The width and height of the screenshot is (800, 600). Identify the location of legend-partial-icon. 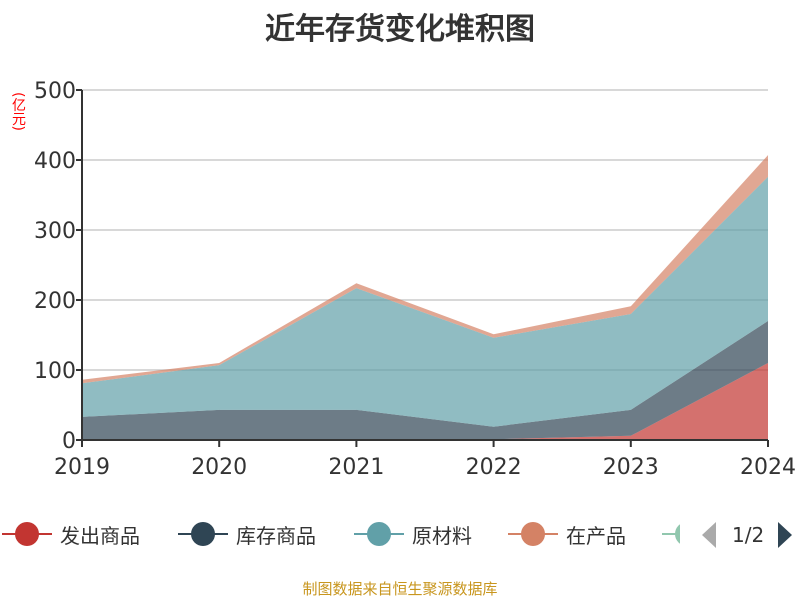
(671, 534).